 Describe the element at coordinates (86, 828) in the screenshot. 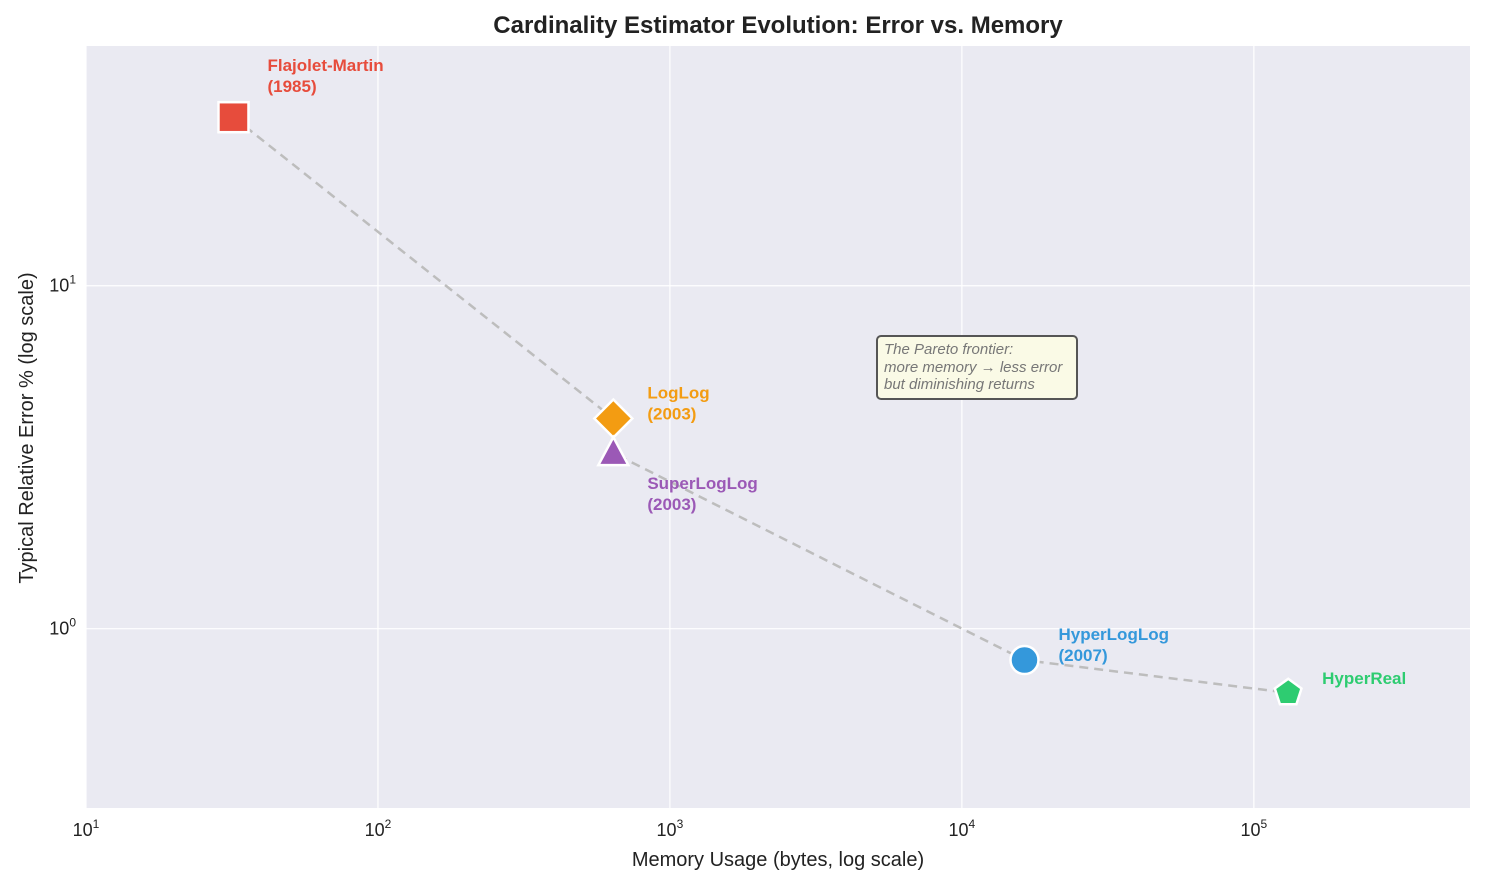

I see `x-tick-label: 10¹` at that location.